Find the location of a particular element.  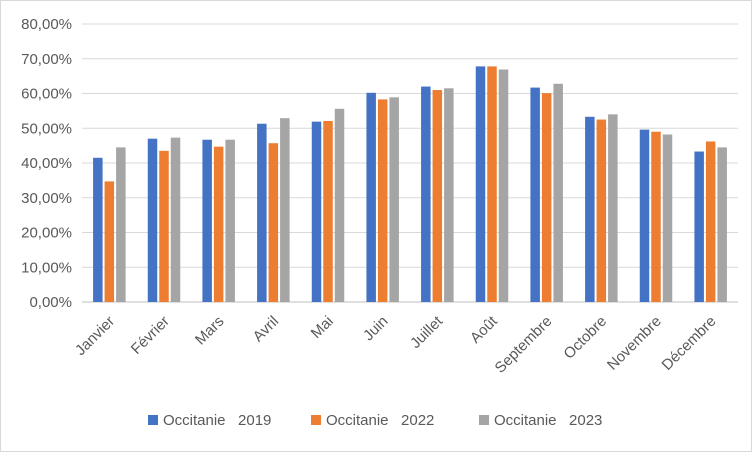

y-tick-label: 50,00% is located at coordinates (46, 128).